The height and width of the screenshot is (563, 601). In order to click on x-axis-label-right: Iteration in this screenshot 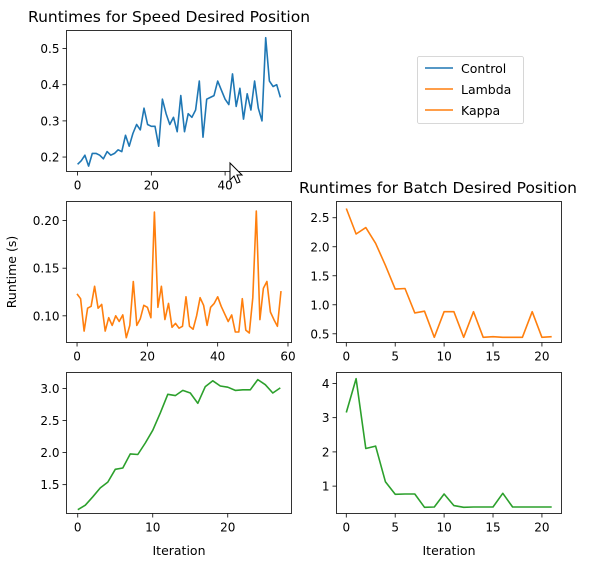, I will do `click(448, 550)`.